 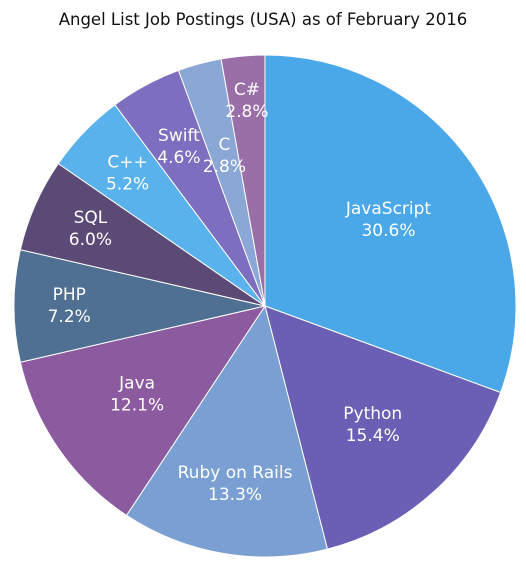 What do you see at coordinates (91, 218) in the screenshot?
I see `slice-name: SQL` at bounding box center [91, 218].